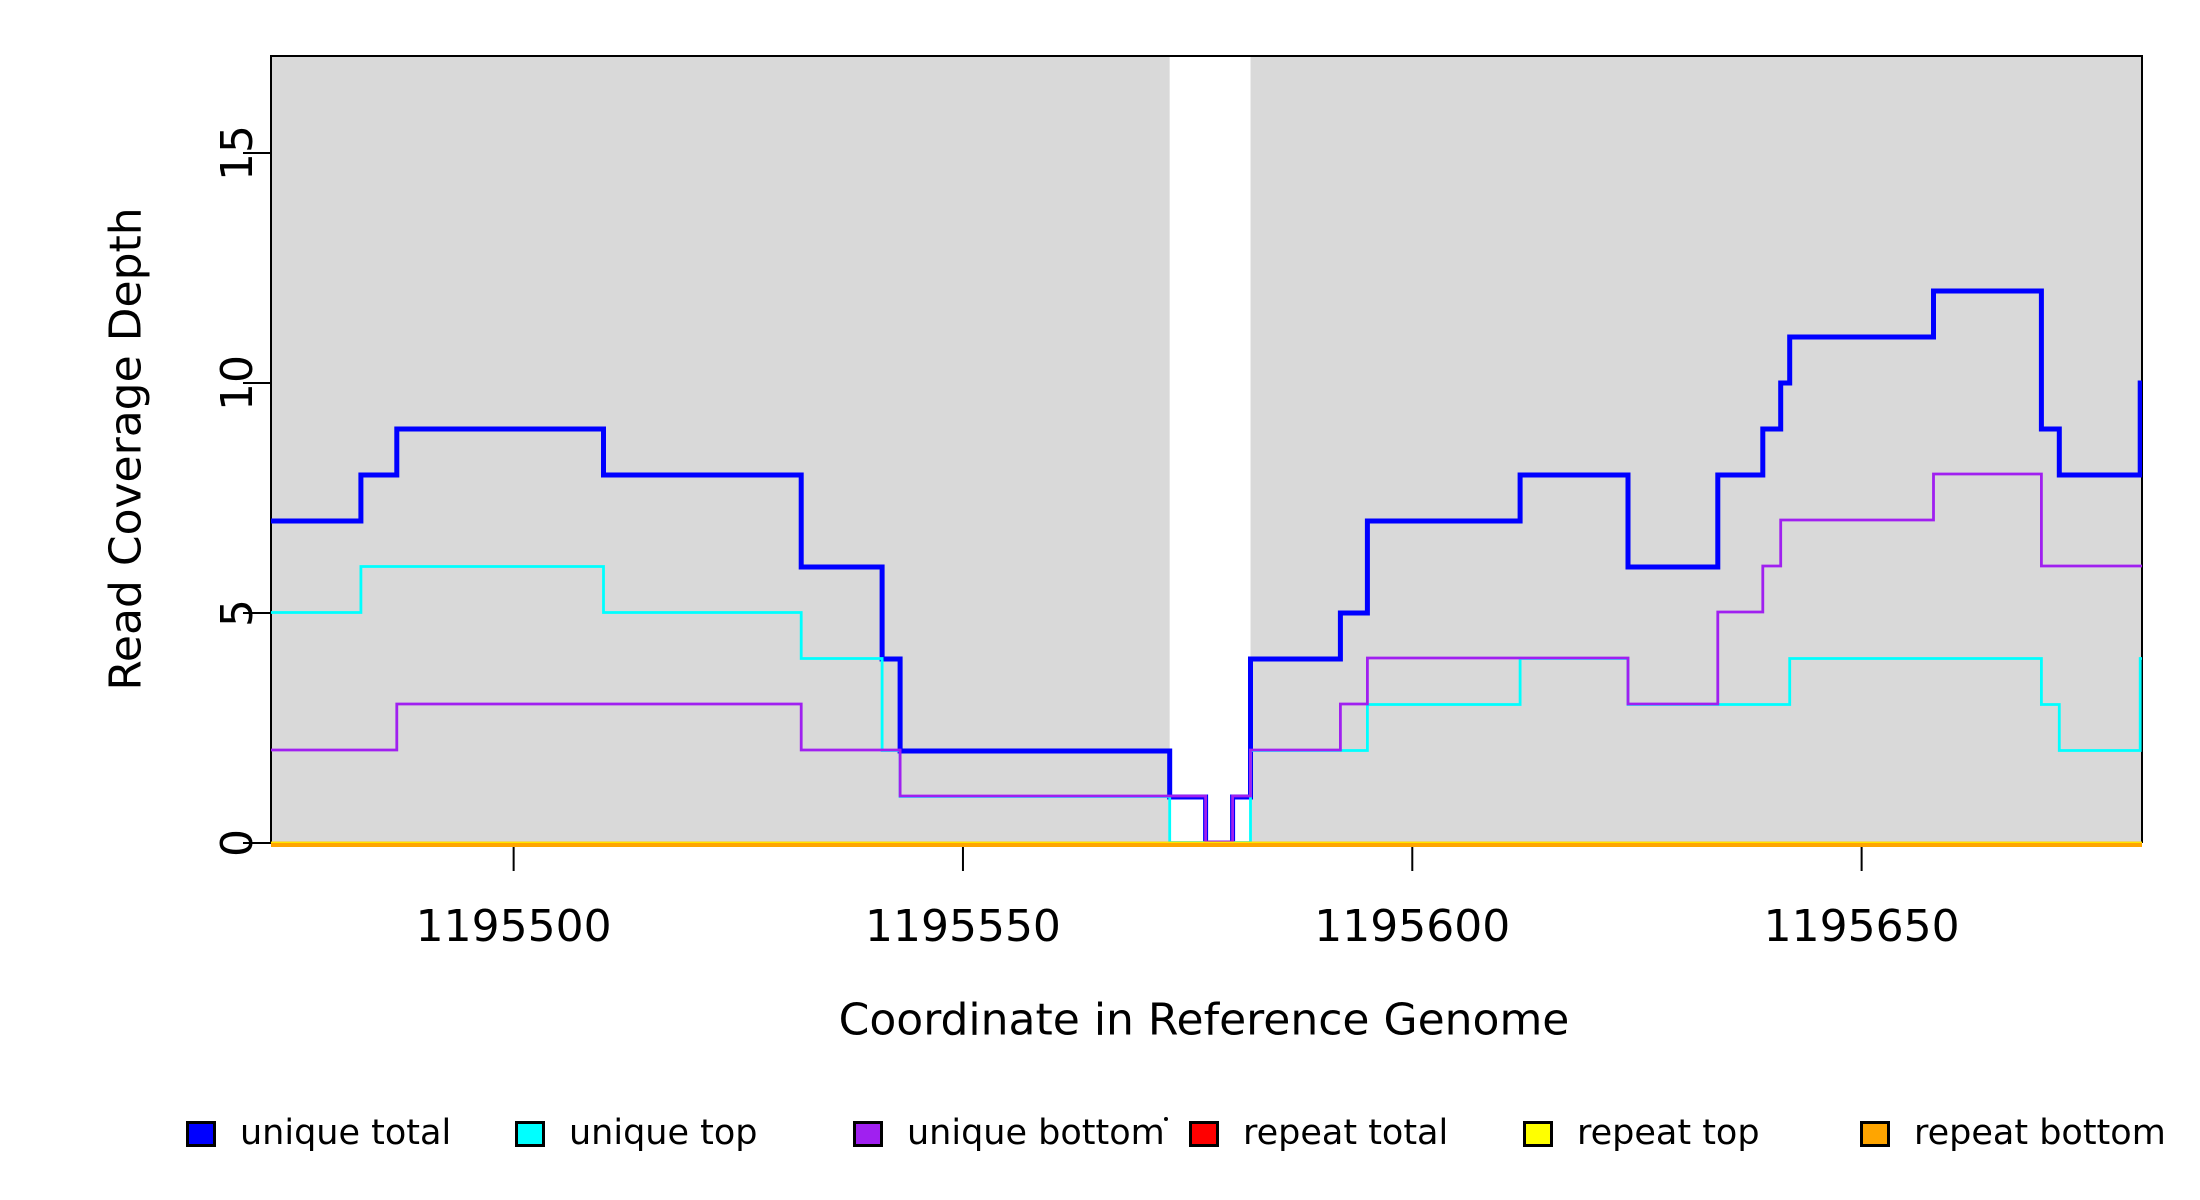 This screenshot has width=2200, height=1200. What do you see at coordinates (963, 926) in the screenshot?
I see `x-tick-label: 1195550` at bounding box center [963, 926].